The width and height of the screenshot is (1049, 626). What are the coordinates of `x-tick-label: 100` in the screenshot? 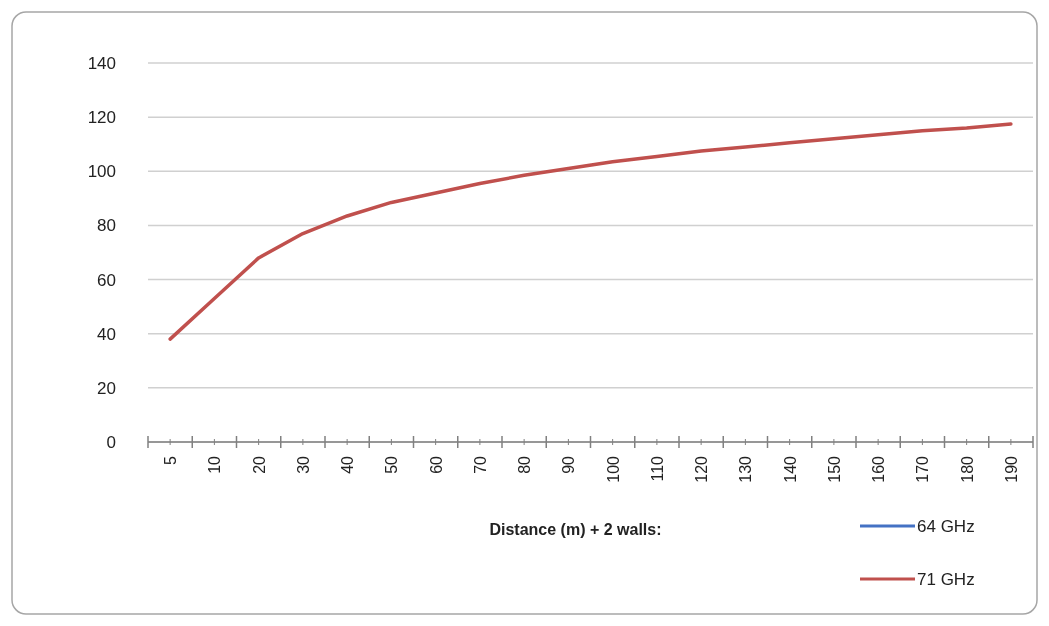 It's located at (613, 469).